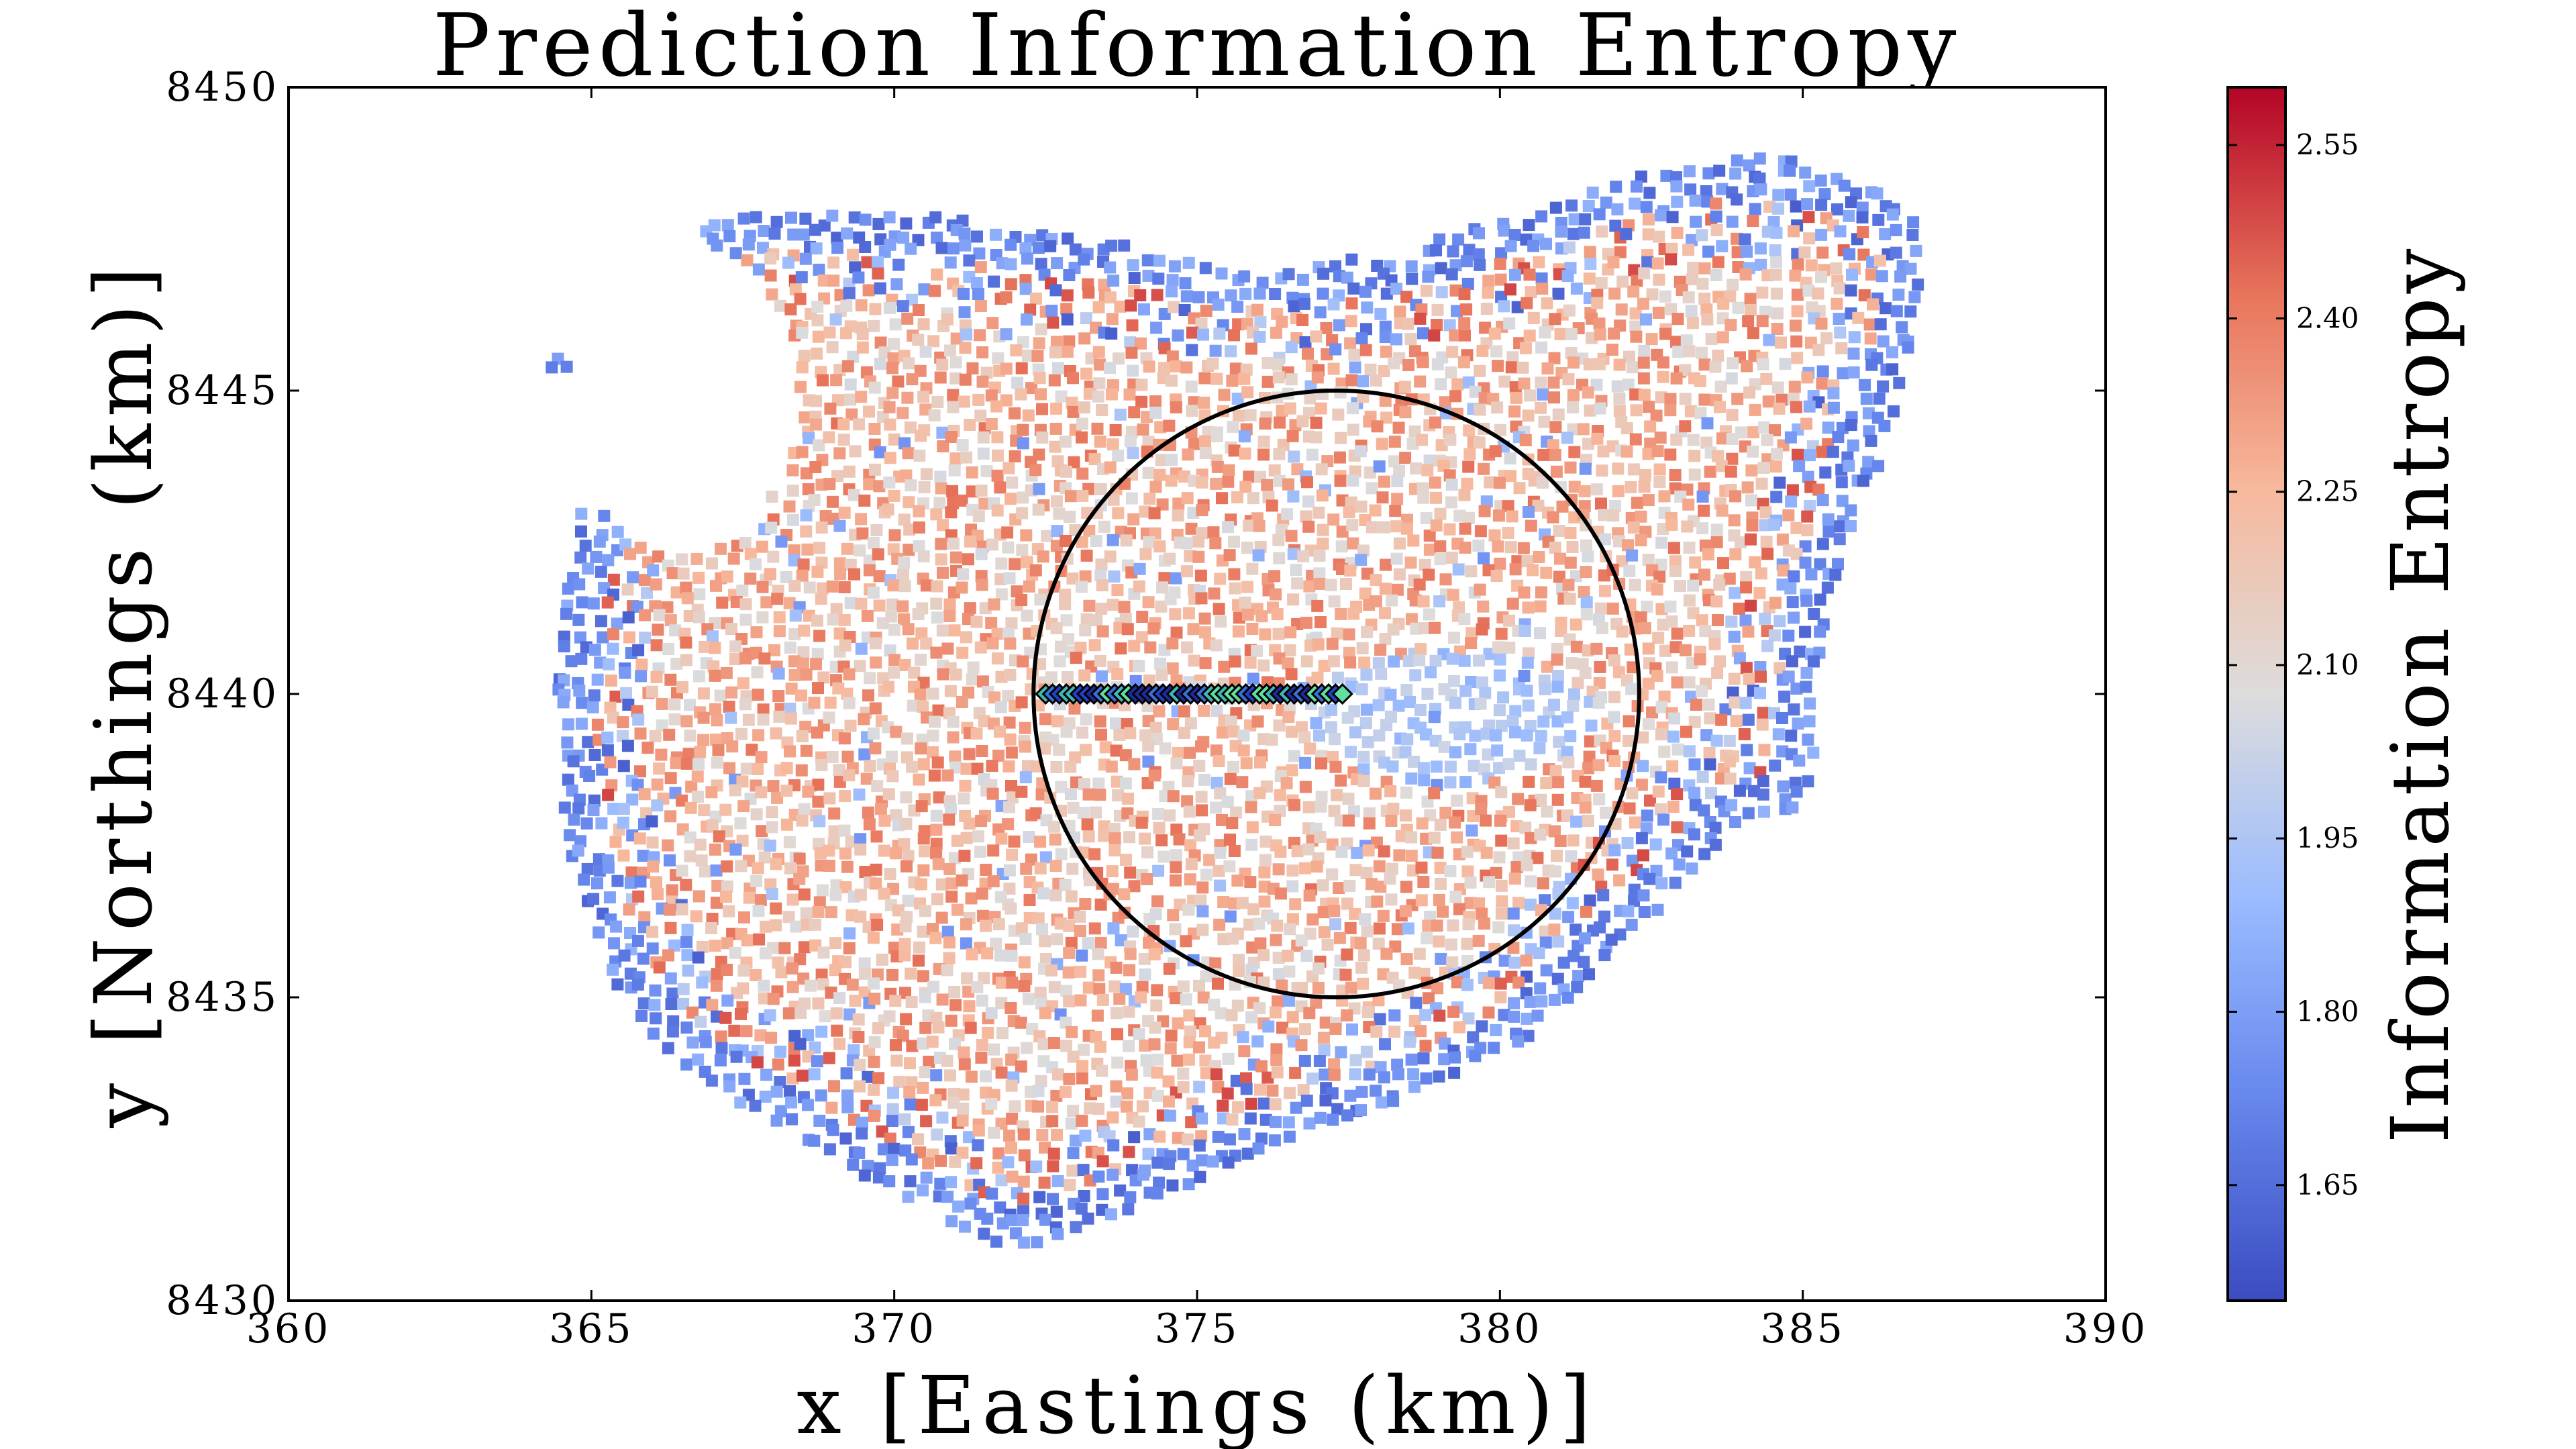 The image size is (2576, 1449). What do you see at coordinates (1197, 1328) in the screenshot?
I see `x-tick-label: 375` at bounding box center [1197, 1328].